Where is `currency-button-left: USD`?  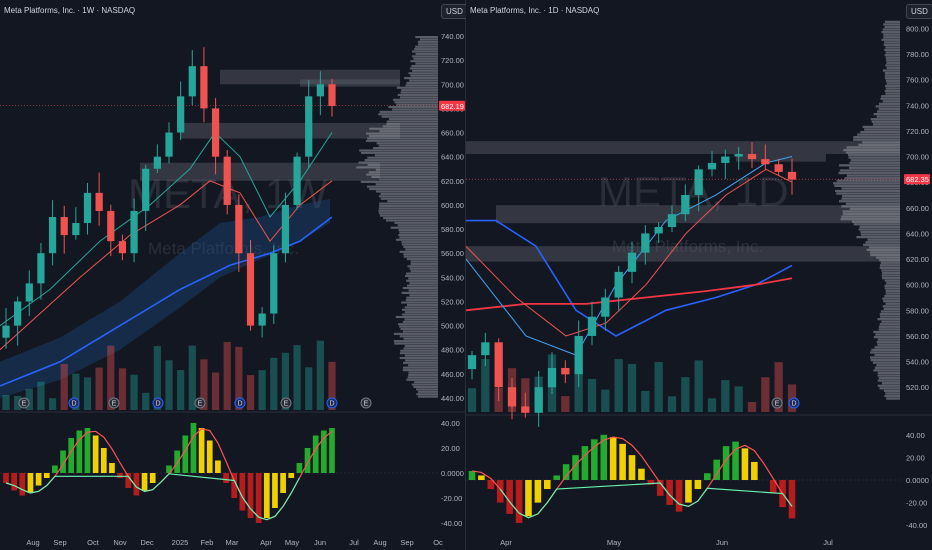
currency-button-left: USD is located at coordinates (454, 11).